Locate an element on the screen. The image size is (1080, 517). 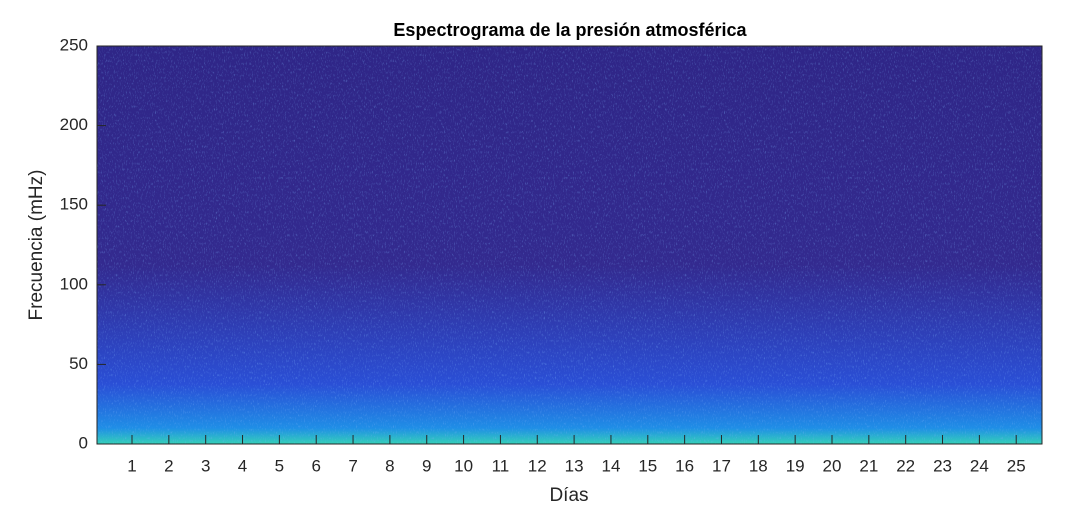
x-tick-label: 8 is located at coordinates (389, 465).